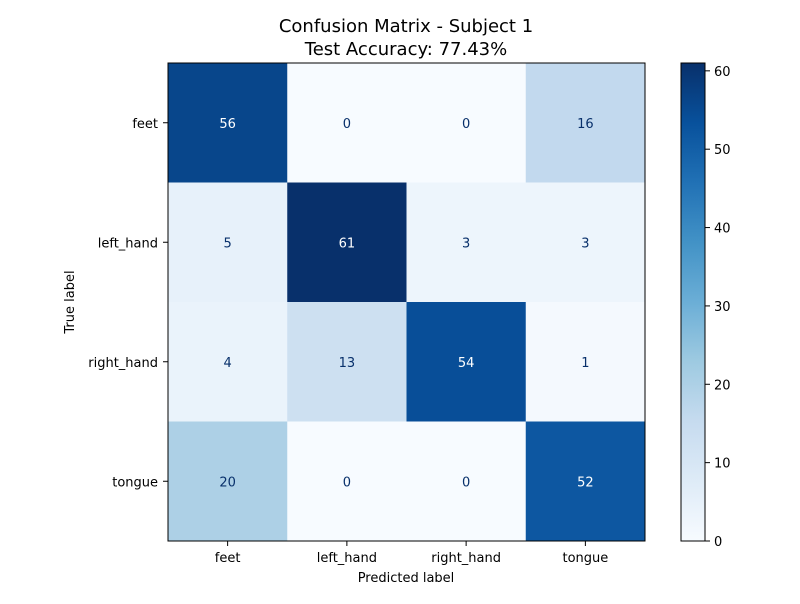 The image size is (800, 604). Describe the element at coordinates (585, 558) in the screenshot. I see `x-tick-label: tongue` at that location.